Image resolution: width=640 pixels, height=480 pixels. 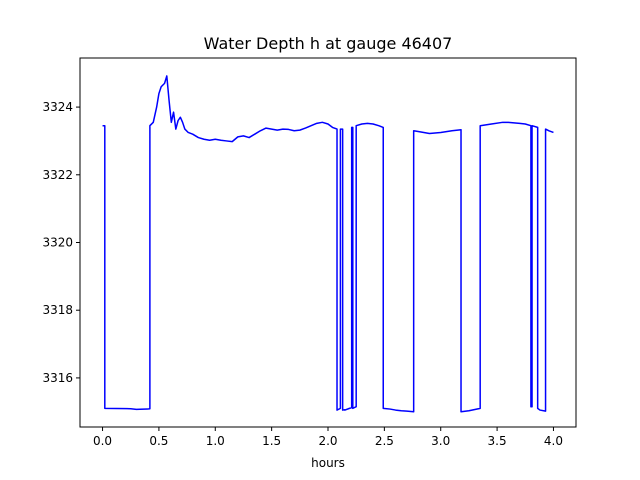 What do you see at coordinates (327, 441) in the screenshot?
I see `x-tick-label: 2.0` at bounding box center [327, 441].